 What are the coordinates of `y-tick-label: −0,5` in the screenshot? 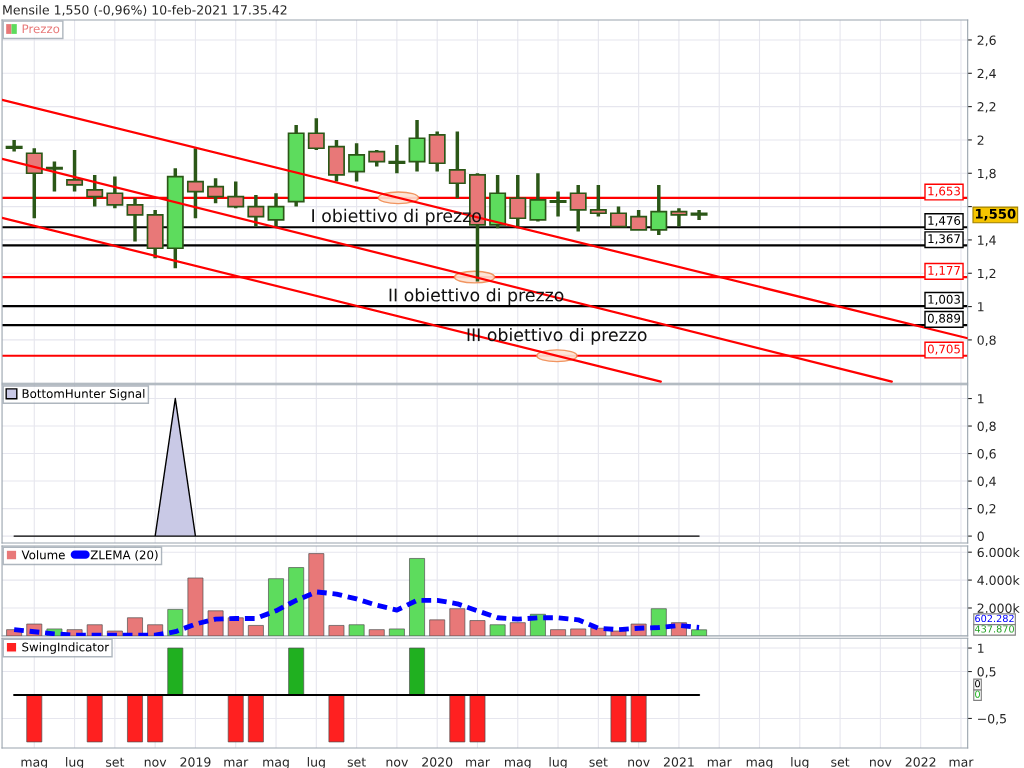 It's located at (992, 719).